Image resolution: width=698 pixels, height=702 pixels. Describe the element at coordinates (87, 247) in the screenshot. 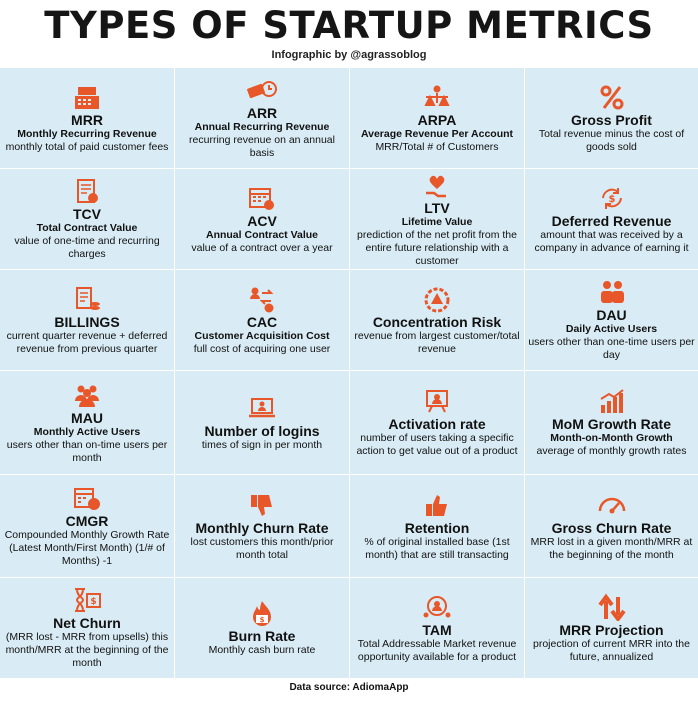

I see `metric-description: value of one-time and recurring charges` at that location.